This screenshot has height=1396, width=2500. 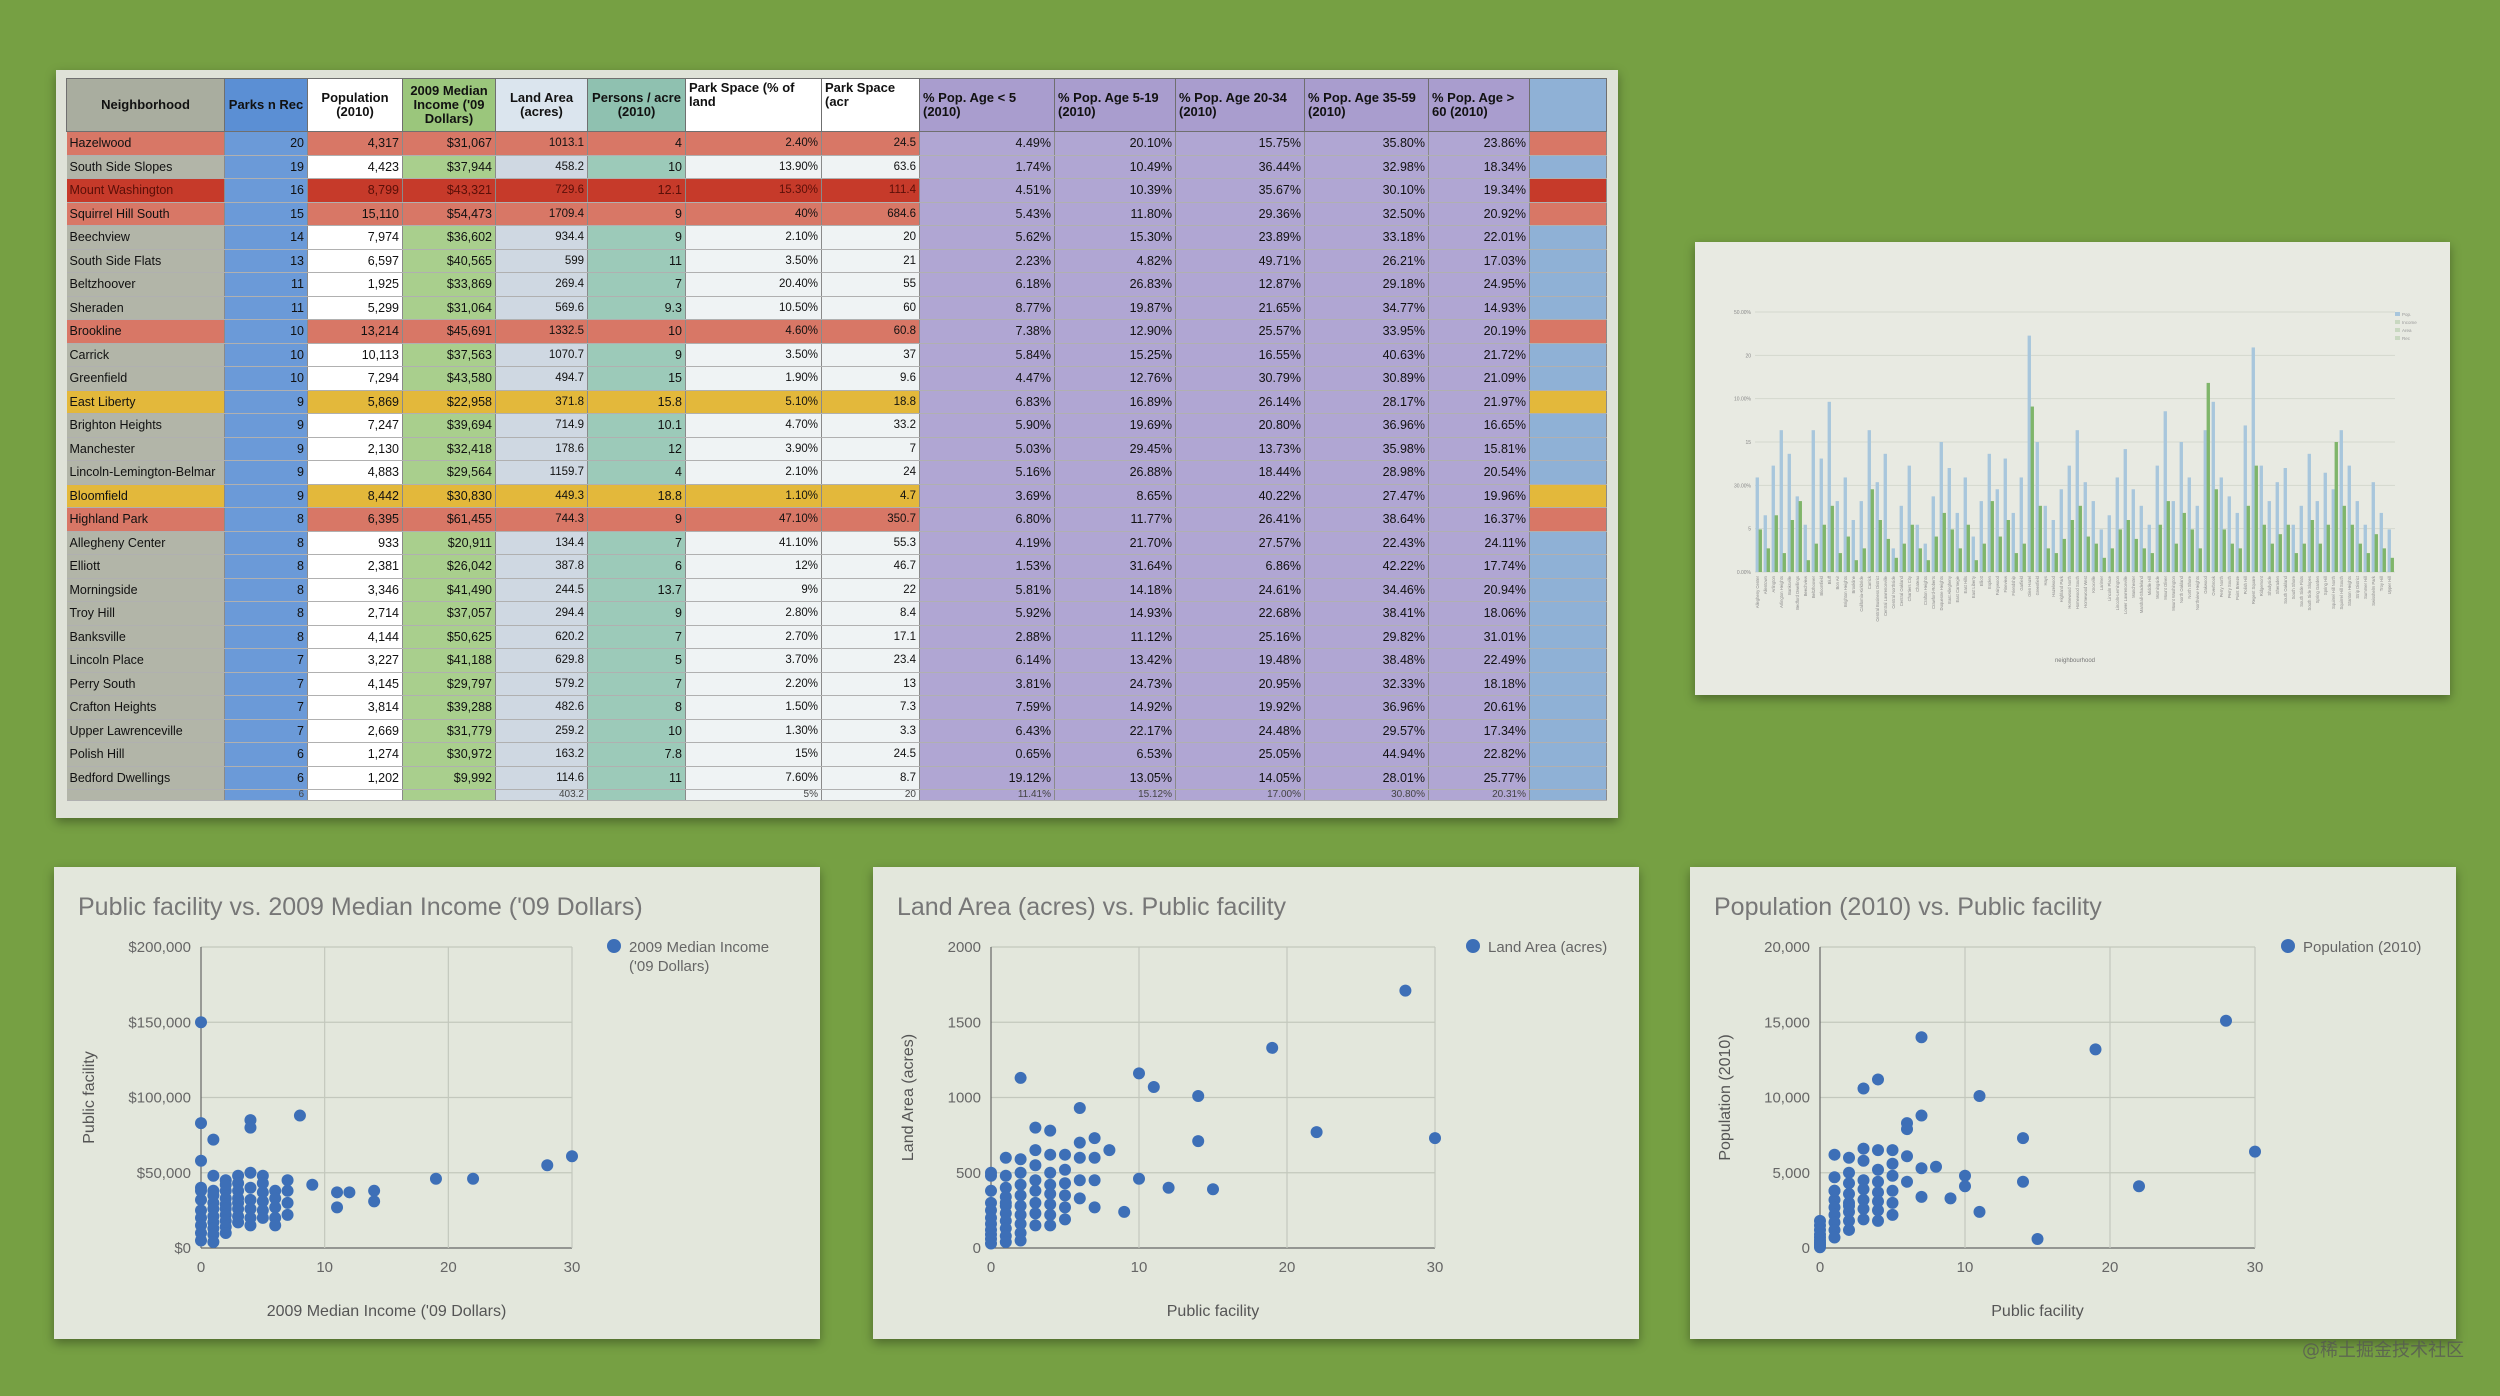 What do you see at coordinates (753, 105) in the screenshot?
I see `column-header: Park Space (% of land` at bounding box center [753, 105].